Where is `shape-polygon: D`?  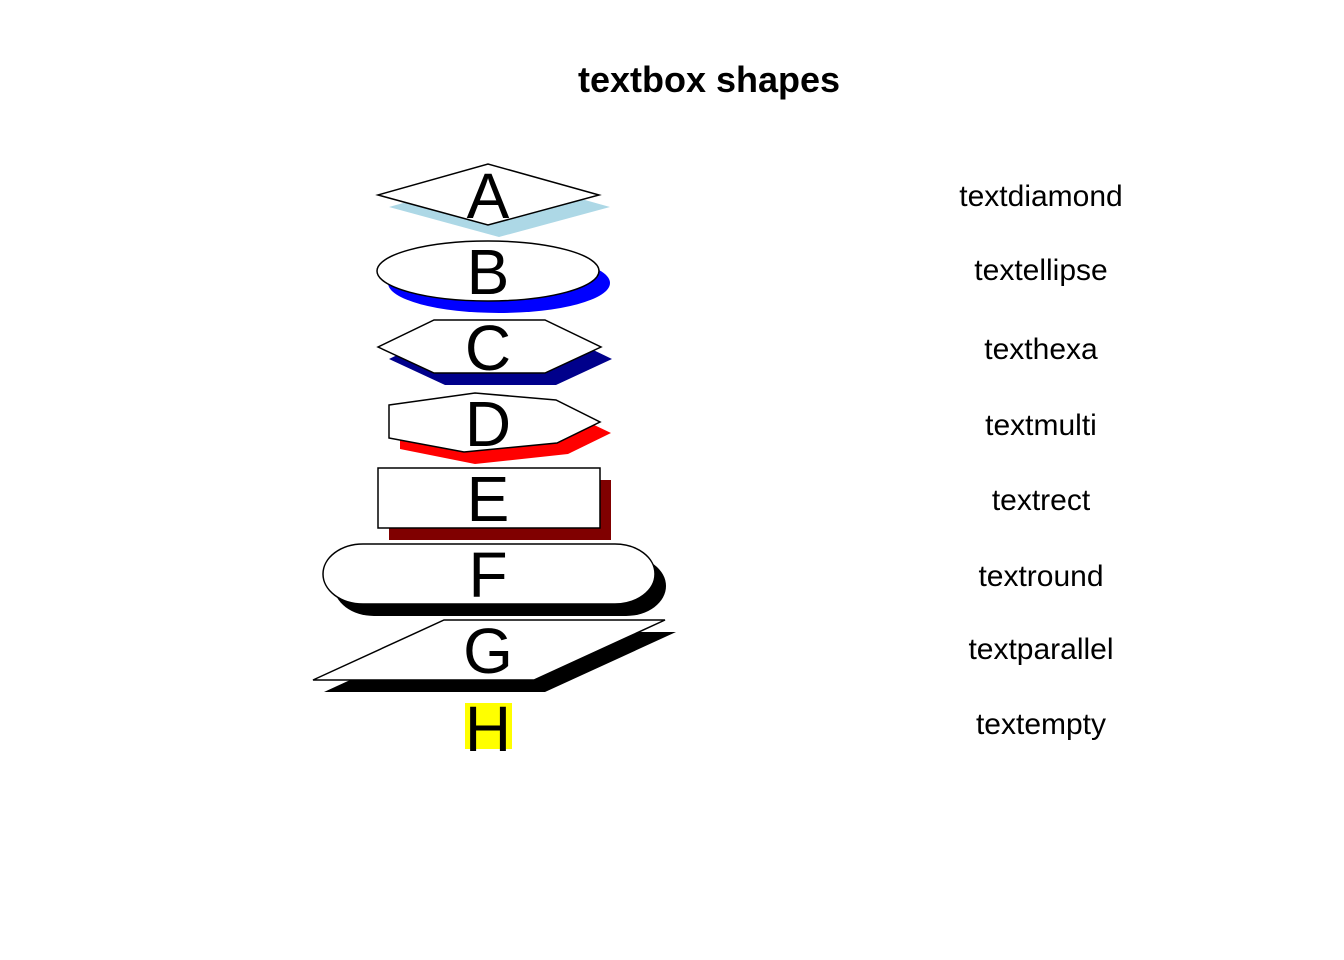 shape-polygon: D is located at coordinates (499, 426).